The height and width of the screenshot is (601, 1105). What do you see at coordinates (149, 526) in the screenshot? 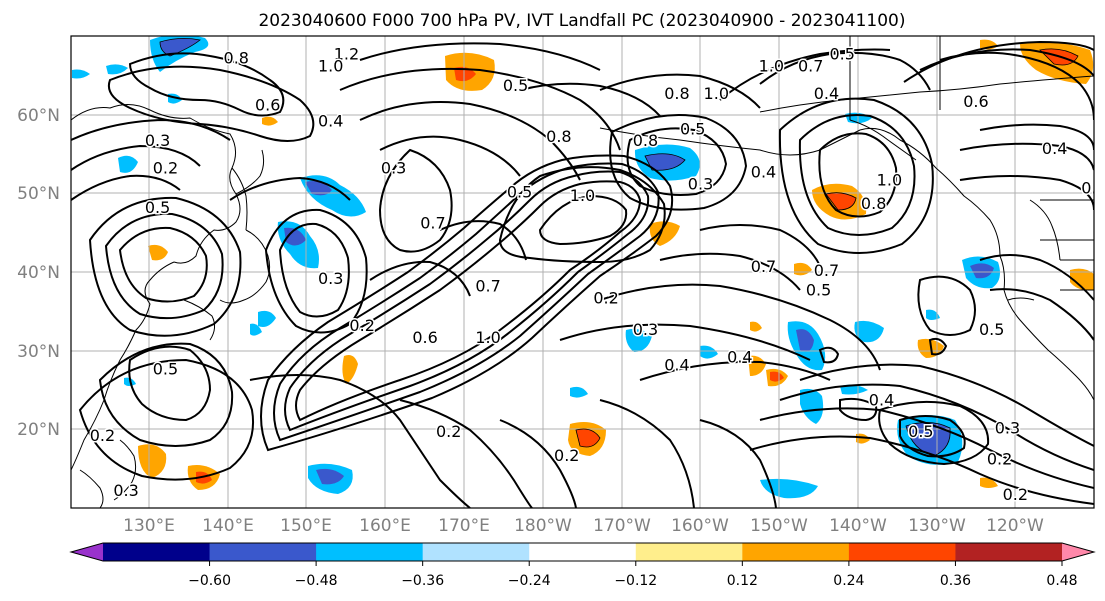
I see `lon-label: 130°E` at bounding box center [149, 526].